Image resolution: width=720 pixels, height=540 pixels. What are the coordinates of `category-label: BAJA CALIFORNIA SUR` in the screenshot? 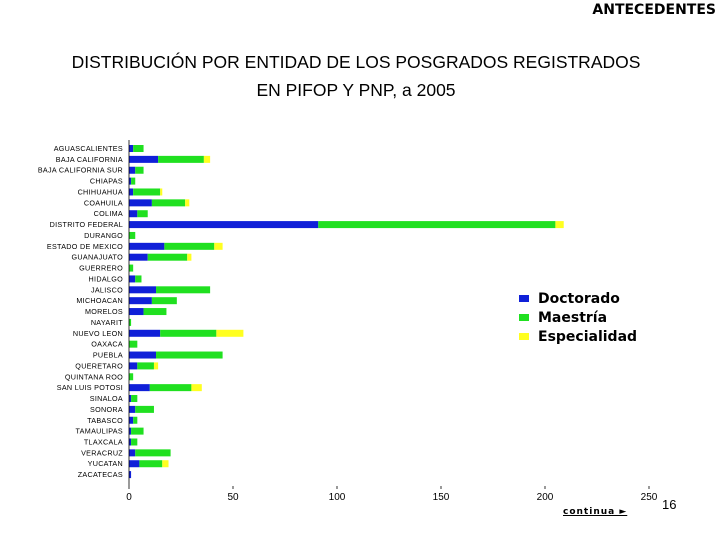 It's located at (80, 170).